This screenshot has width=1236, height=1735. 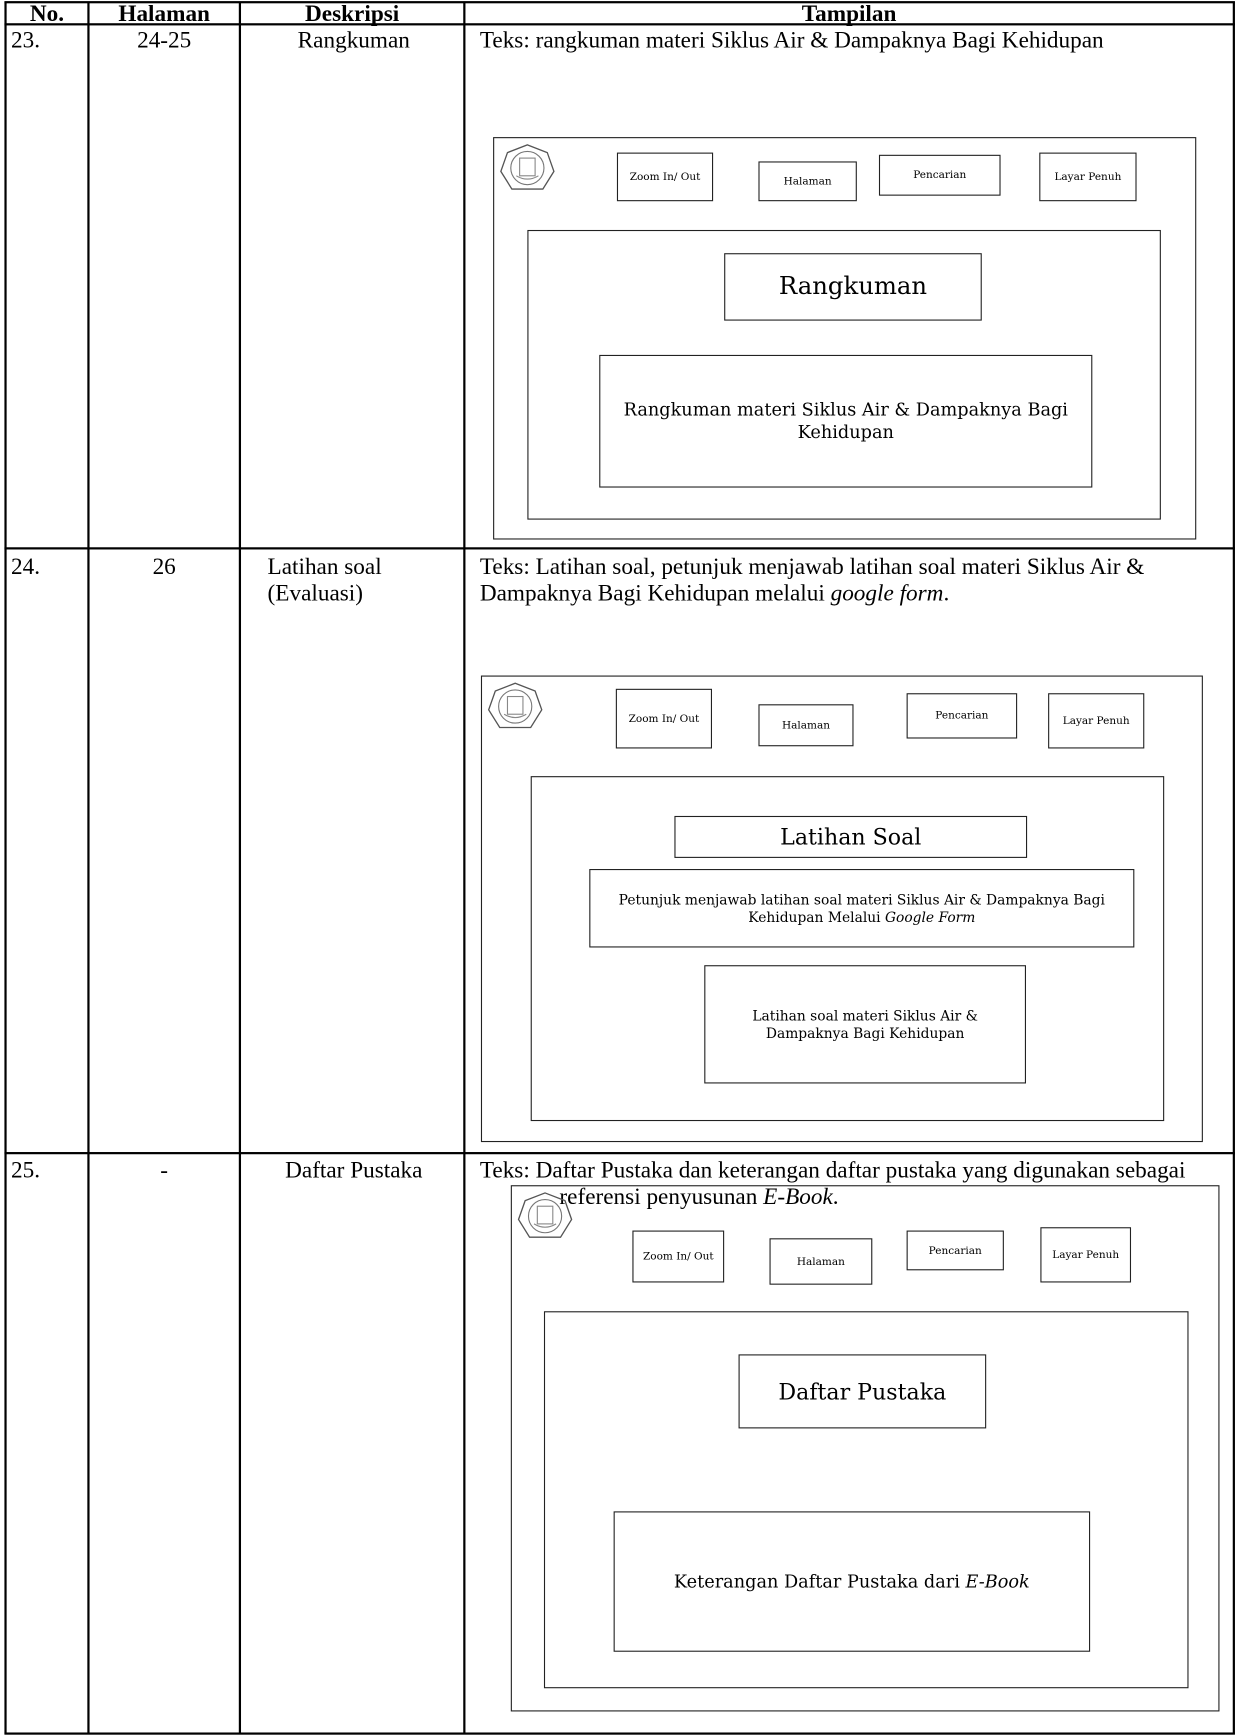 I want to click on description: Daftar Pustaka, so click(x=354, y=1169).